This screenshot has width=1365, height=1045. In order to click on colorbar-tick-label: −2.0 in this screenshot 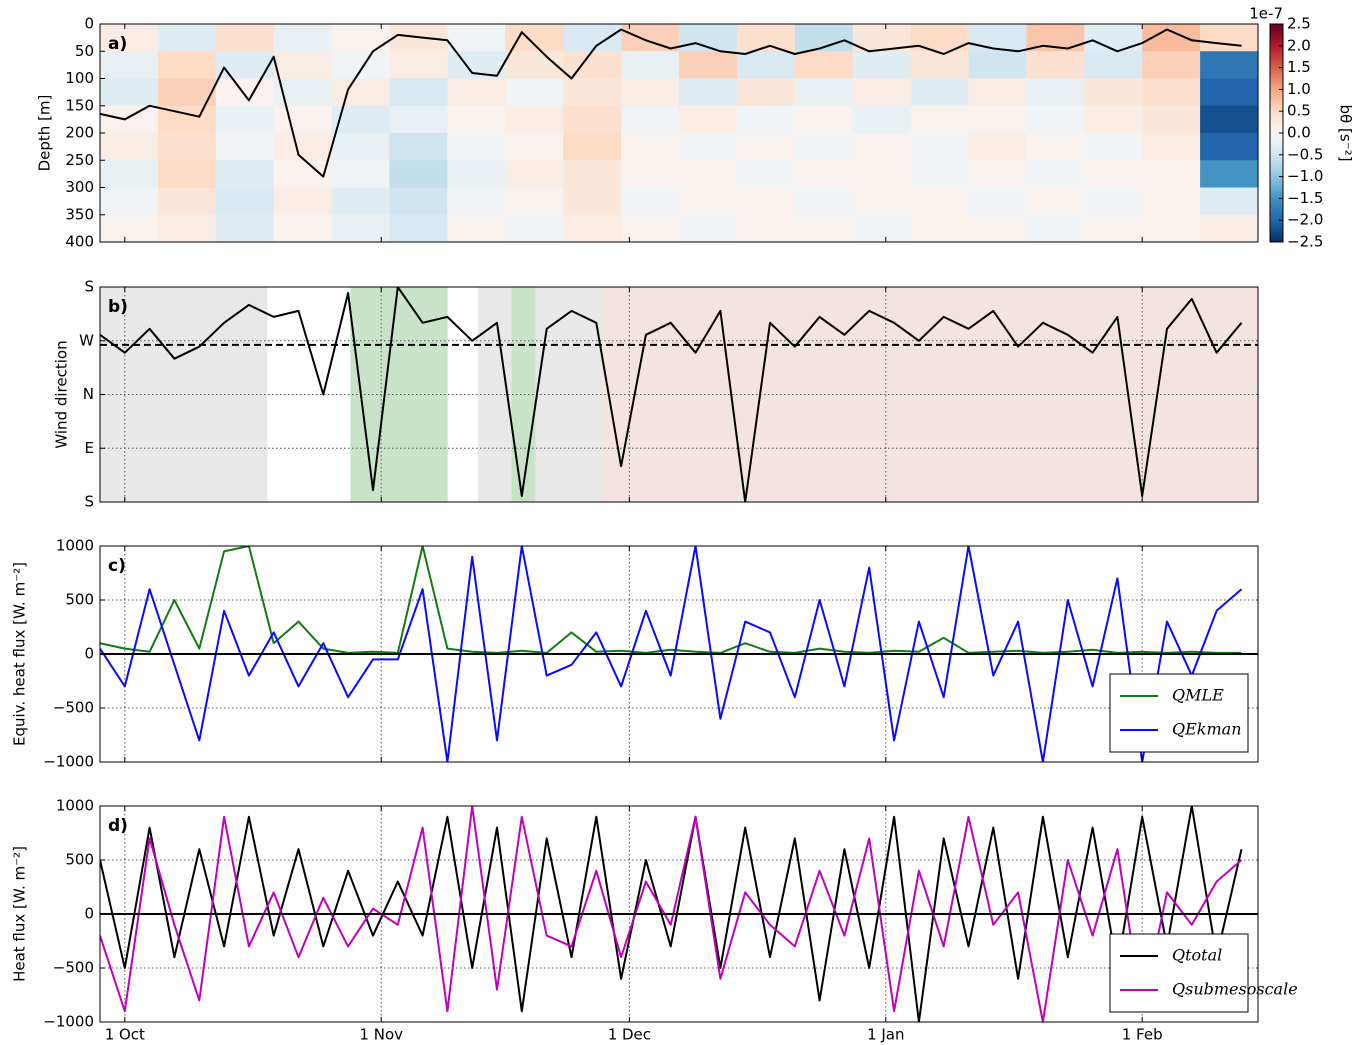, I will do `click(1305, 220)`.